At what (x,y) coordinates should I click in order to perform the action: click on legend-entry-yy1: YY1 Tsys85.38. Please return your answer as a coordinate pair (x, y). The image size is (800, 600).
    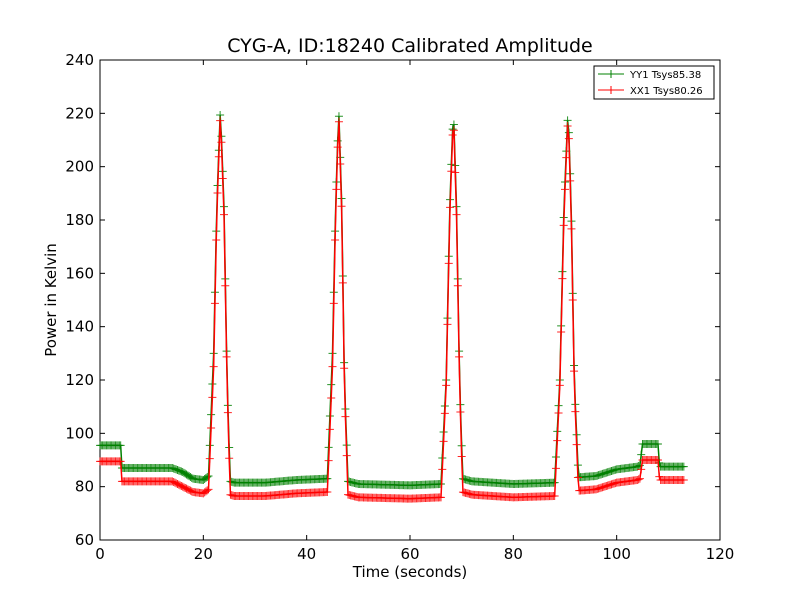
    Looking at the image, I should click on (649, 75).